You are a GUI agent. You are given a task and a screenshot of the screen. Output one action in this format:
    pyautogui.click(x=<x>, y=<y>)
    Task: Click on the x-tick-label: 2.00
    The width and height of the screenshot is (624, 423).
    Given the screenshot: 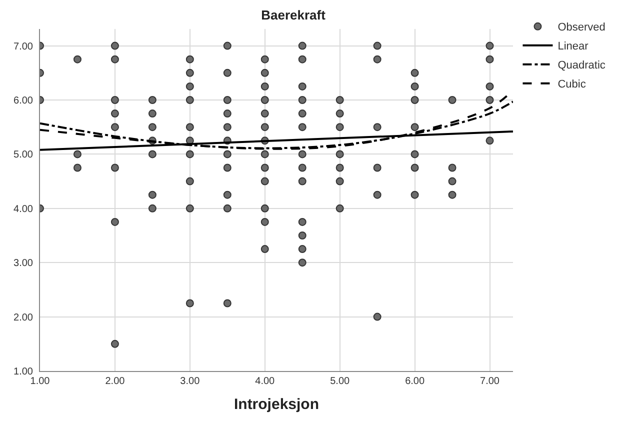 What is the action you would take?
    pyautogui.click(x=115, y=381)
    